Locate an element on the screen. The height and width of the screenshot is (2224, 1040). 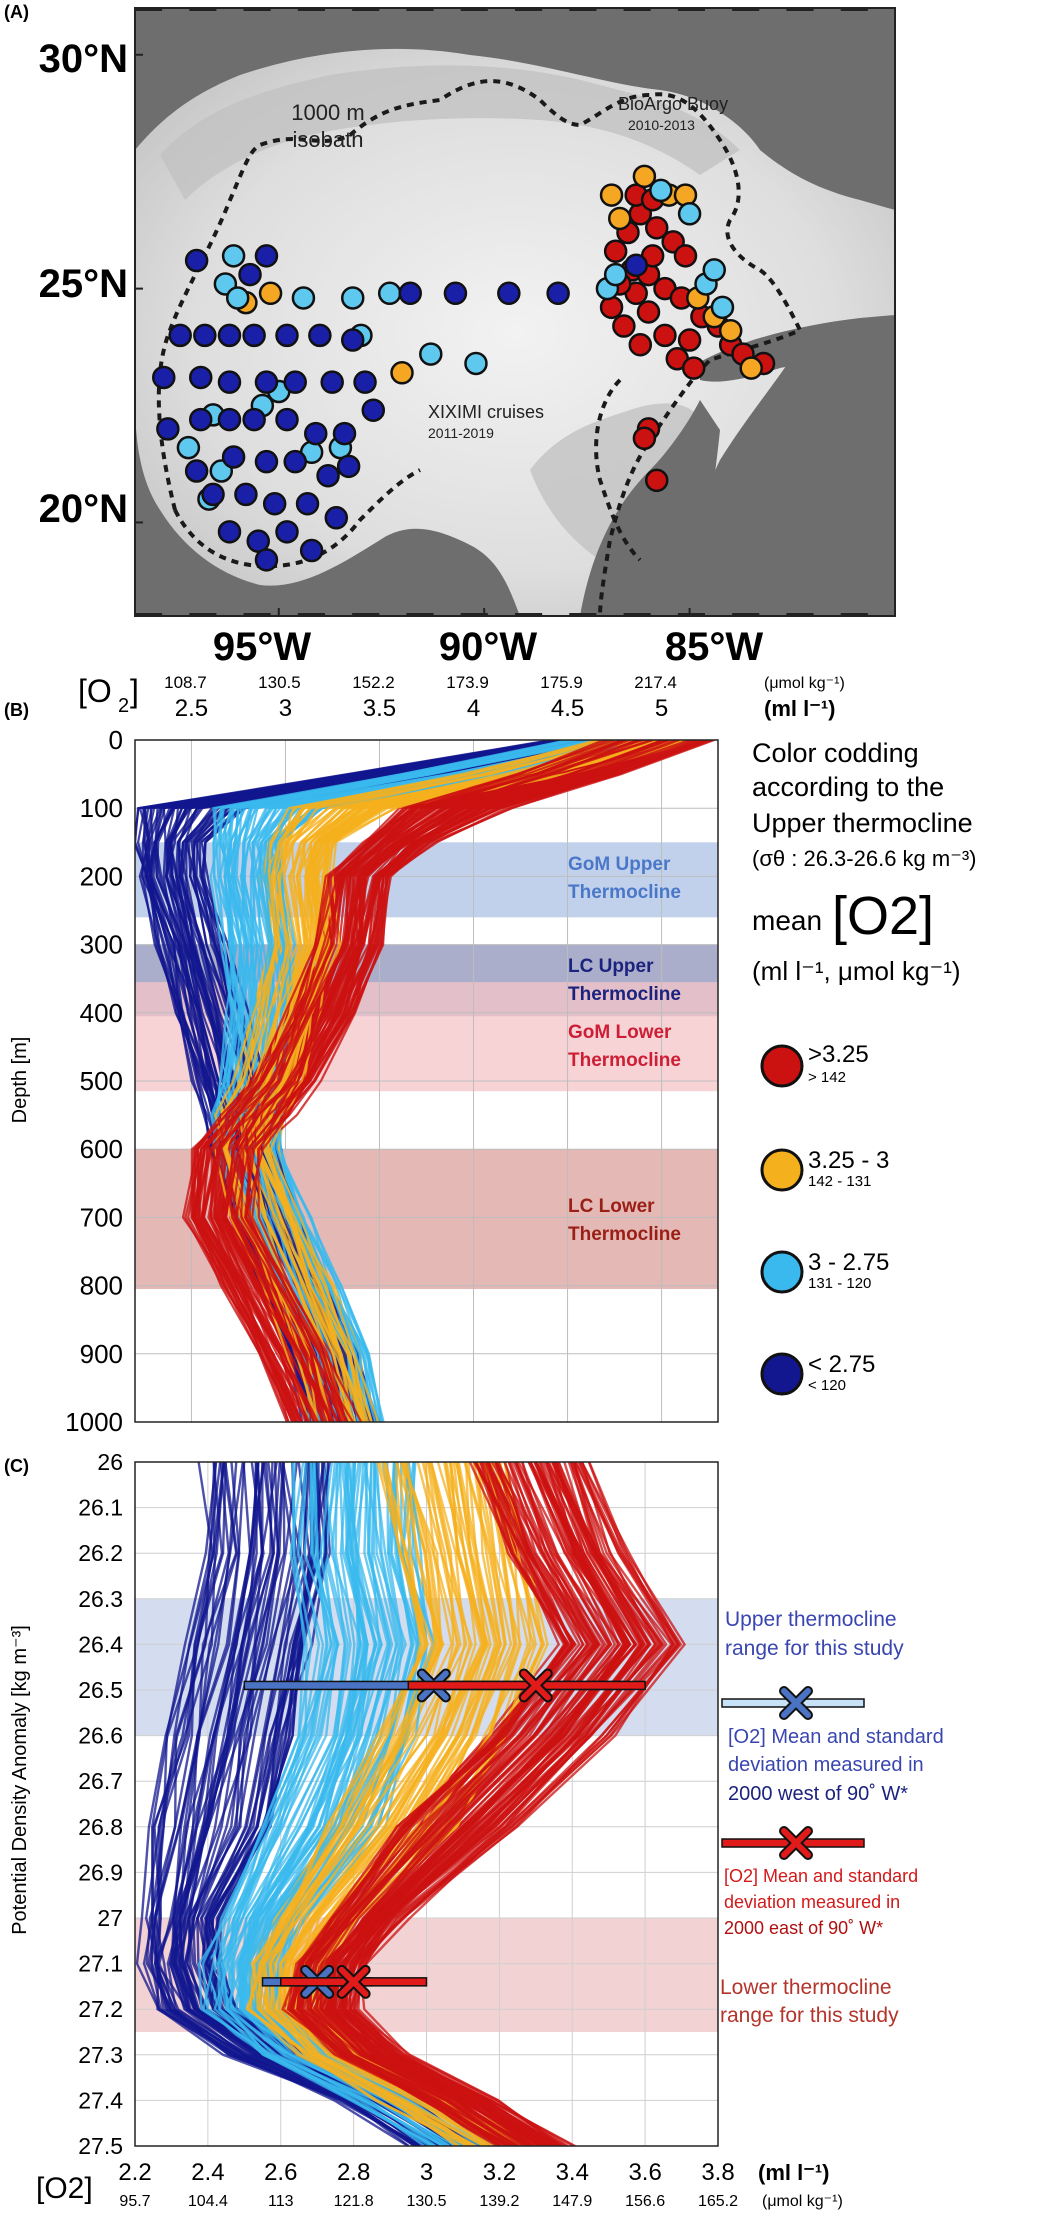
continental-shelf is located at coordinates (450, 132).